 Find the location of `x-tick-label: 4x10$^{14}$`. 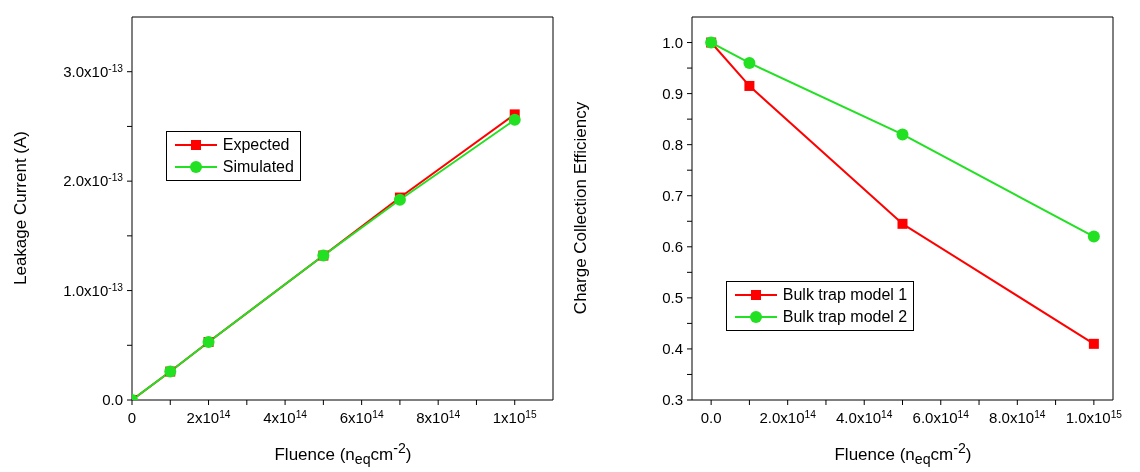

x-tick-label: 4x10$^{14}$ is located at coordinates (285, 417).